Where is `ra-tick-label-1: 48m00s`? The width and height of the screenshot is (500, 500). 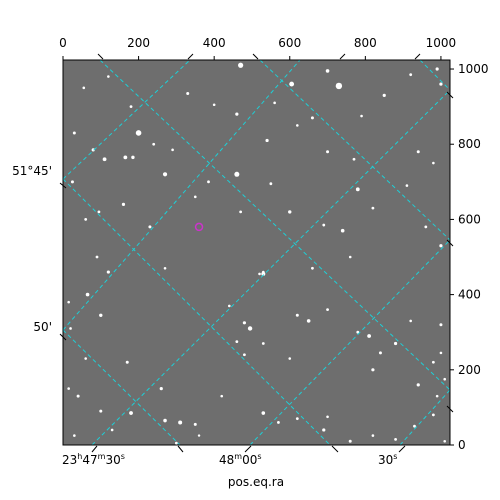 ra-tick-label-1: 48m00s is located at coordinates (240, 459).